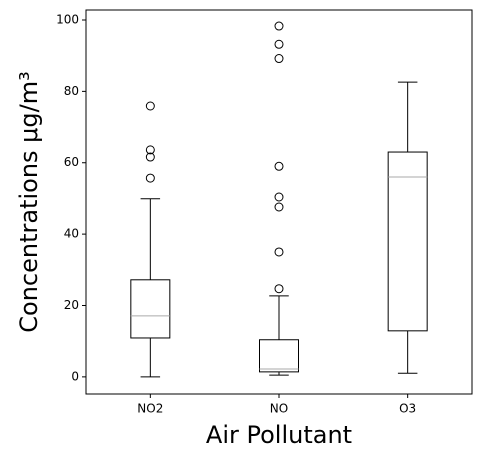  I want to click on y-tick-label: 60, so click(71, 162).